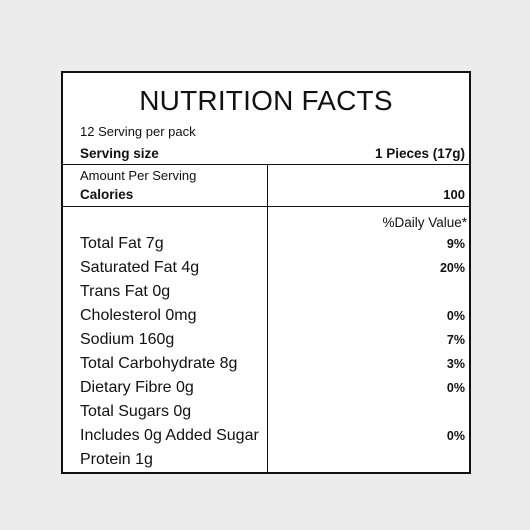 The width and height of the screenshot is (530, 530). What do you see at coordinates (367, 460) in the screenshot?
I see `dv-protein` at bounding box center [367, 460].